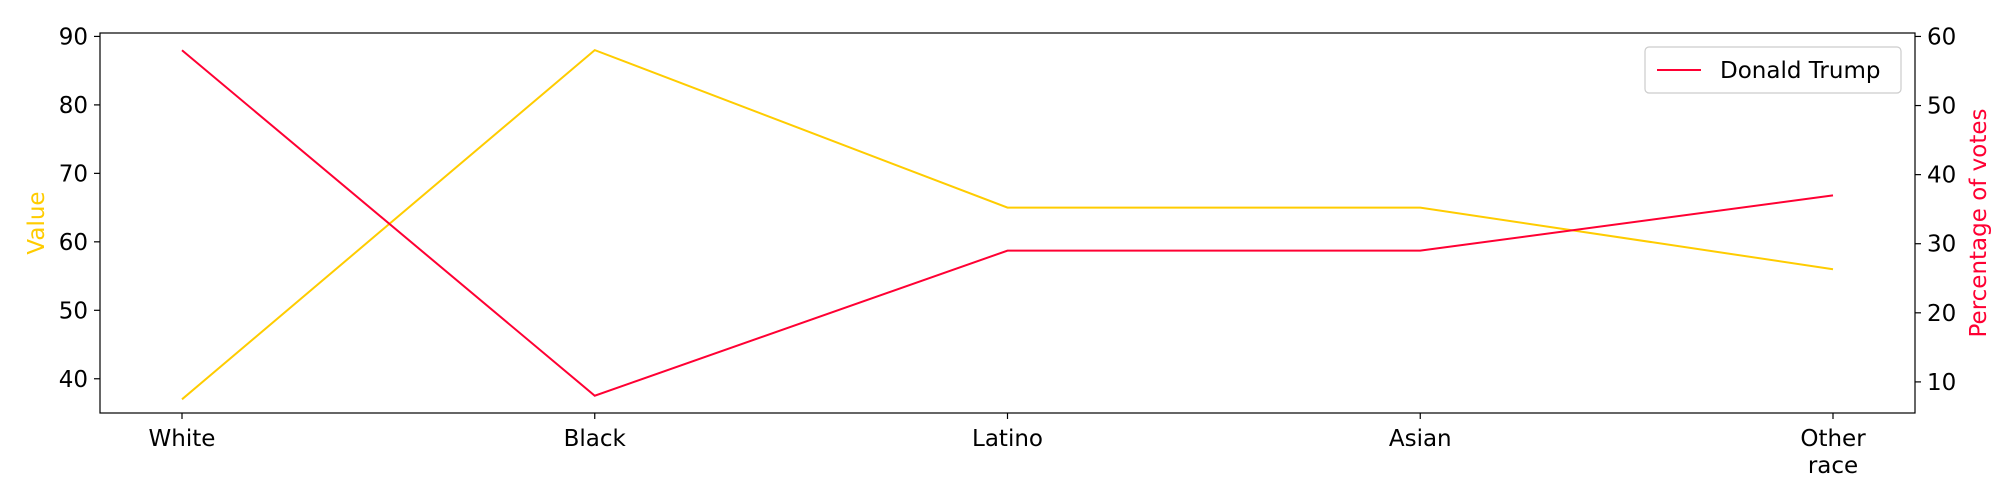 The height and width of the screenshot is (504, 2000). Describe the element at coordinates (73, 311) in the screenshot. I see `left-axis-tick-label: 50` at that location.